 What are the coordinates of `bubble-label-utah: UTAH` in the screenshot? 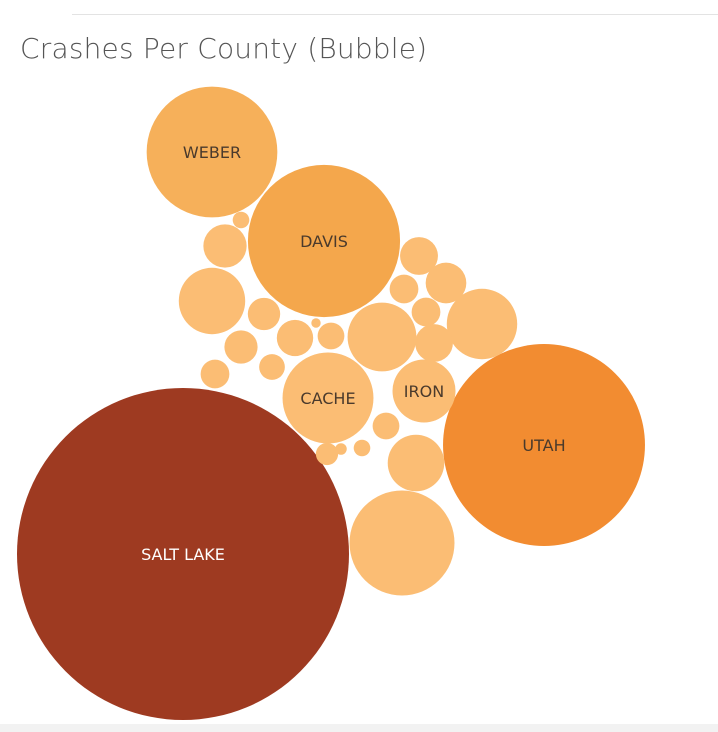 It's located at (543, 445).